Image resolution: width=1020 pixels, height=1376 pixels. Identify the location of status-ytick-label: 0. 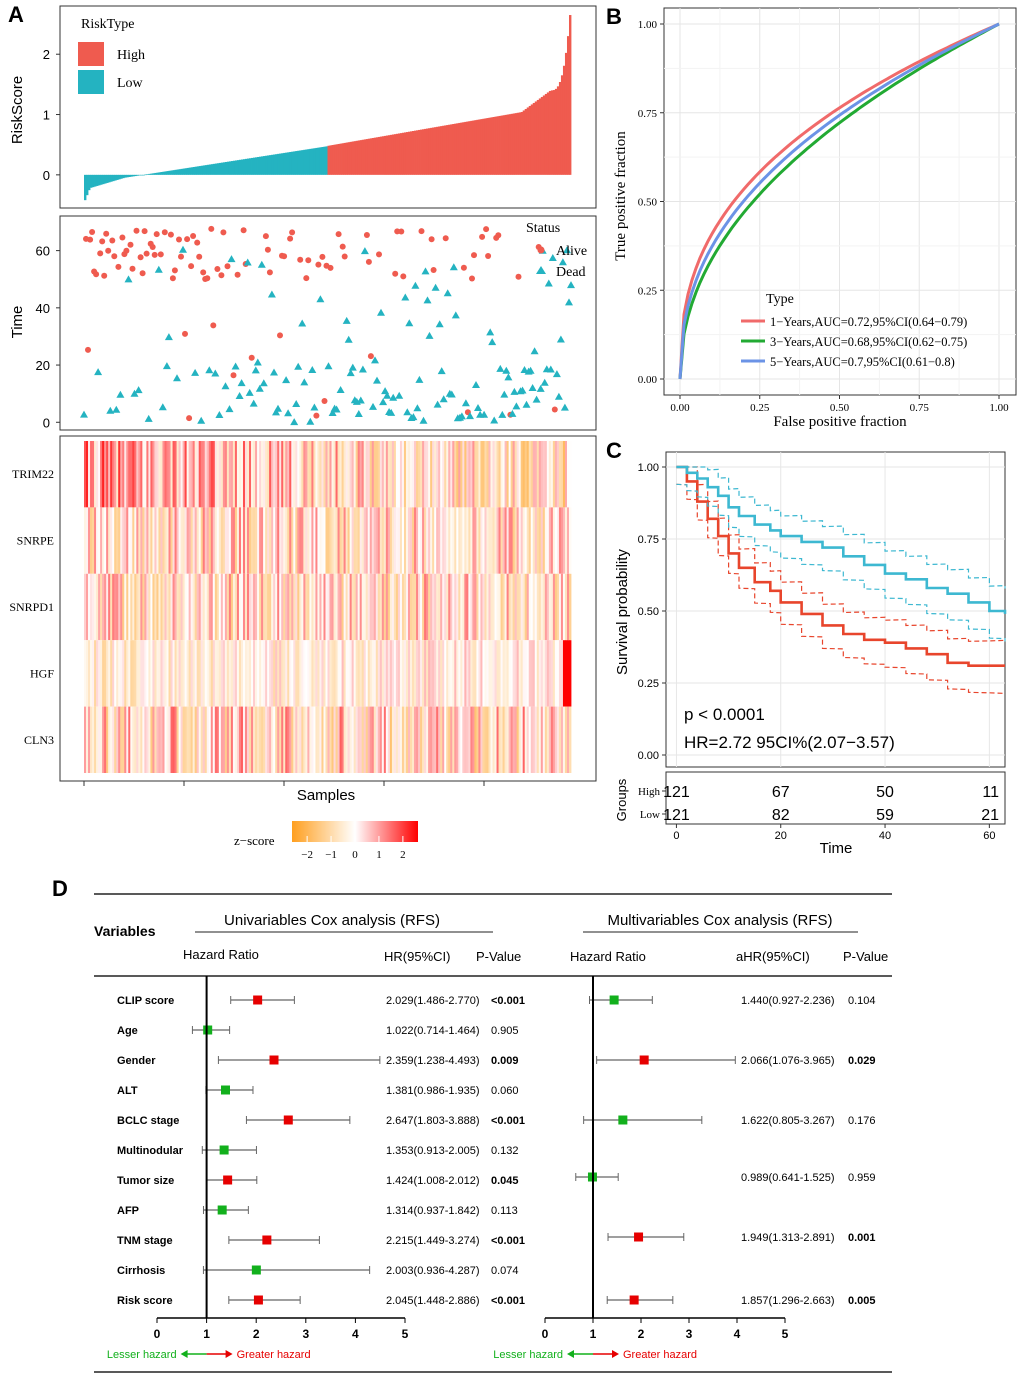
(46, 422).